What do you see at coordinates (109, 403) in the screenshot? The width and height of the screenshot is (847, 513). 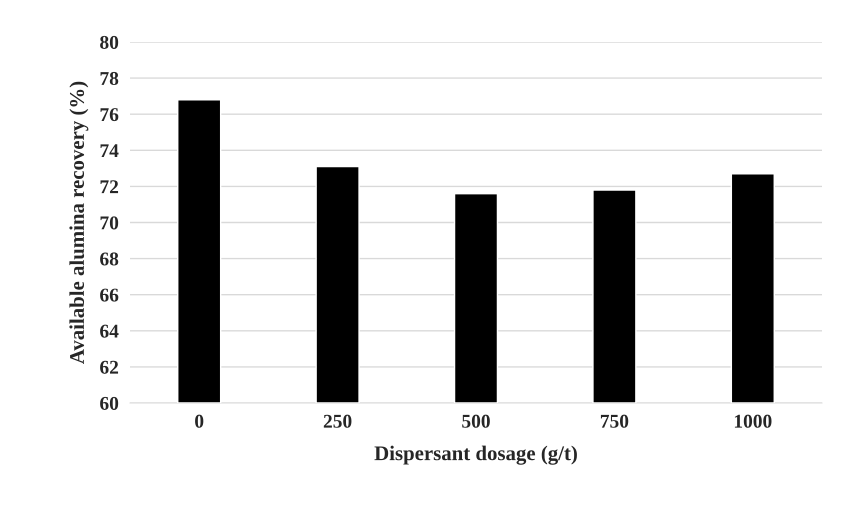 I see `y-tick-label: 60` at bounding box center [109, 403].